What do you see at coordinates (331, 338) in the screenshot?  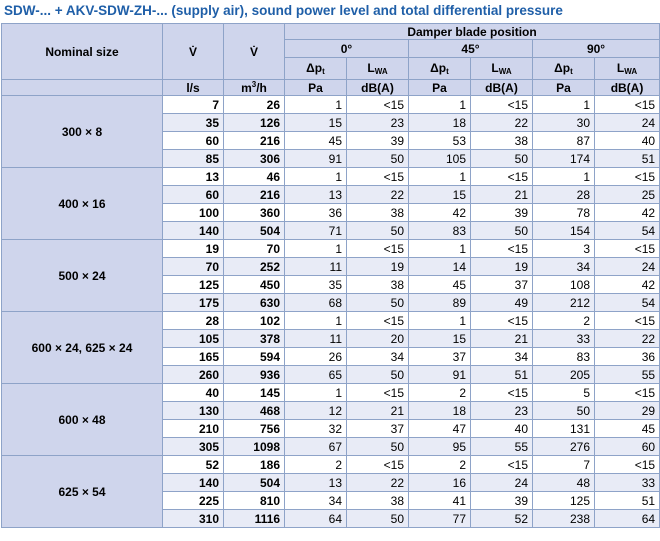 I see `table-row: 105 378 11 20 15 21 33 22` at bounding box center [331, 338].